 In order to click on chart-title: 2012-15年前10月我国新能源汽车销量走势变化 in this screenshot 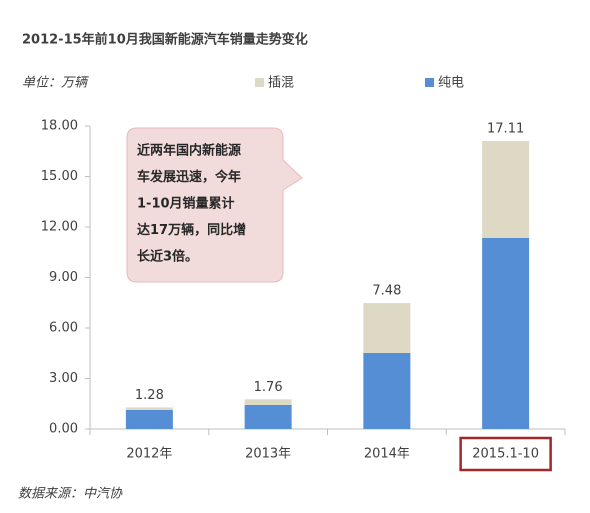, I will do `click(165, 40)`.